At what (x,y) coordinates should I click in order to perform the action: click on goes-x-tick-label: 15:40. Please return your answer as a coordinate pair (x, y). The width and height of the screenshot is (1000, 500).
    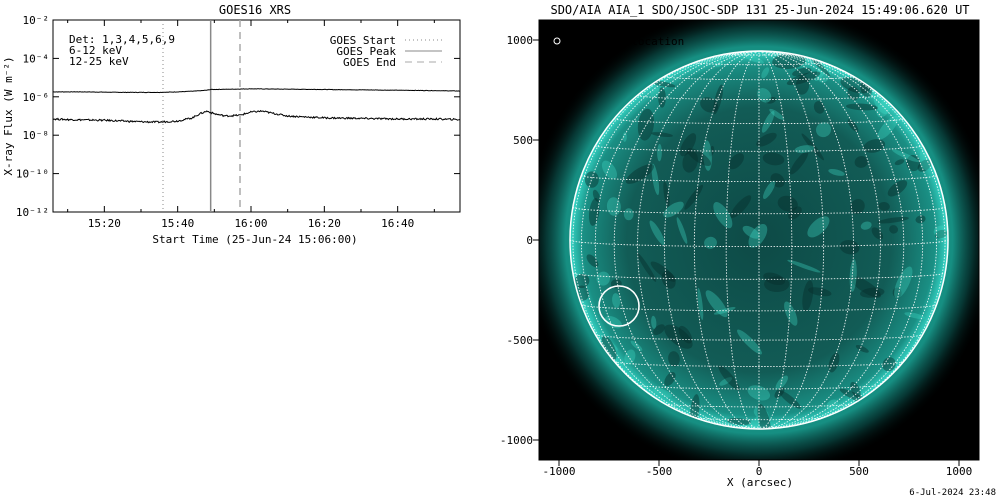
    Looking at the image, I should click on (177, 223).